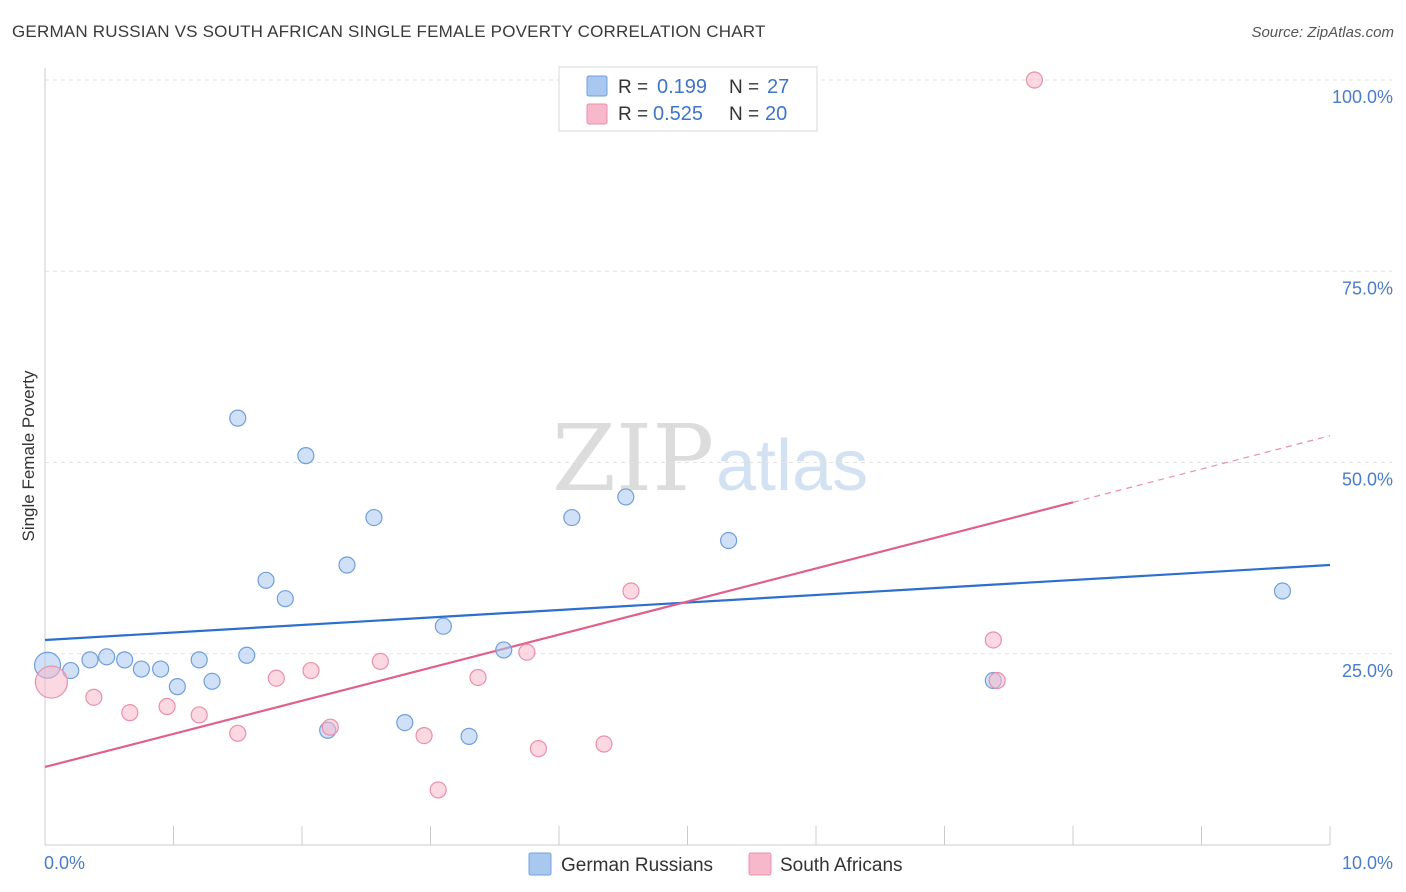 Image resolution: width=1406 pixels, height=892 pixels. Describe the element at coordinates (597, 86) in the screenshot. I see `legend-swatch-german-russians` at that location.